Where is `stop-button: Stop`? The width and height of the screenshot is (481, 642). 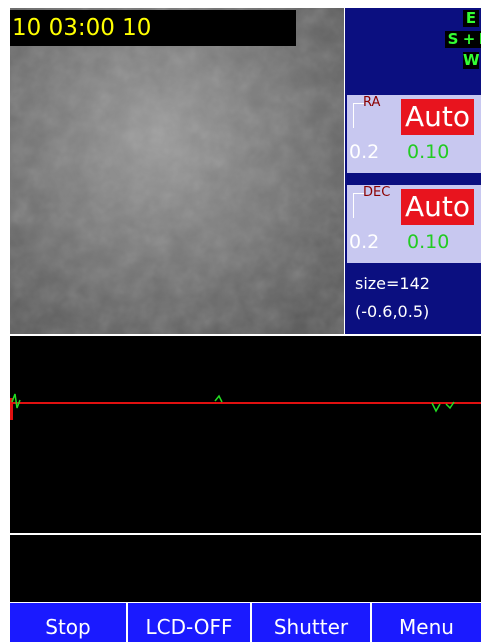 stop-button: Stop is located at coordinates (68, 622).